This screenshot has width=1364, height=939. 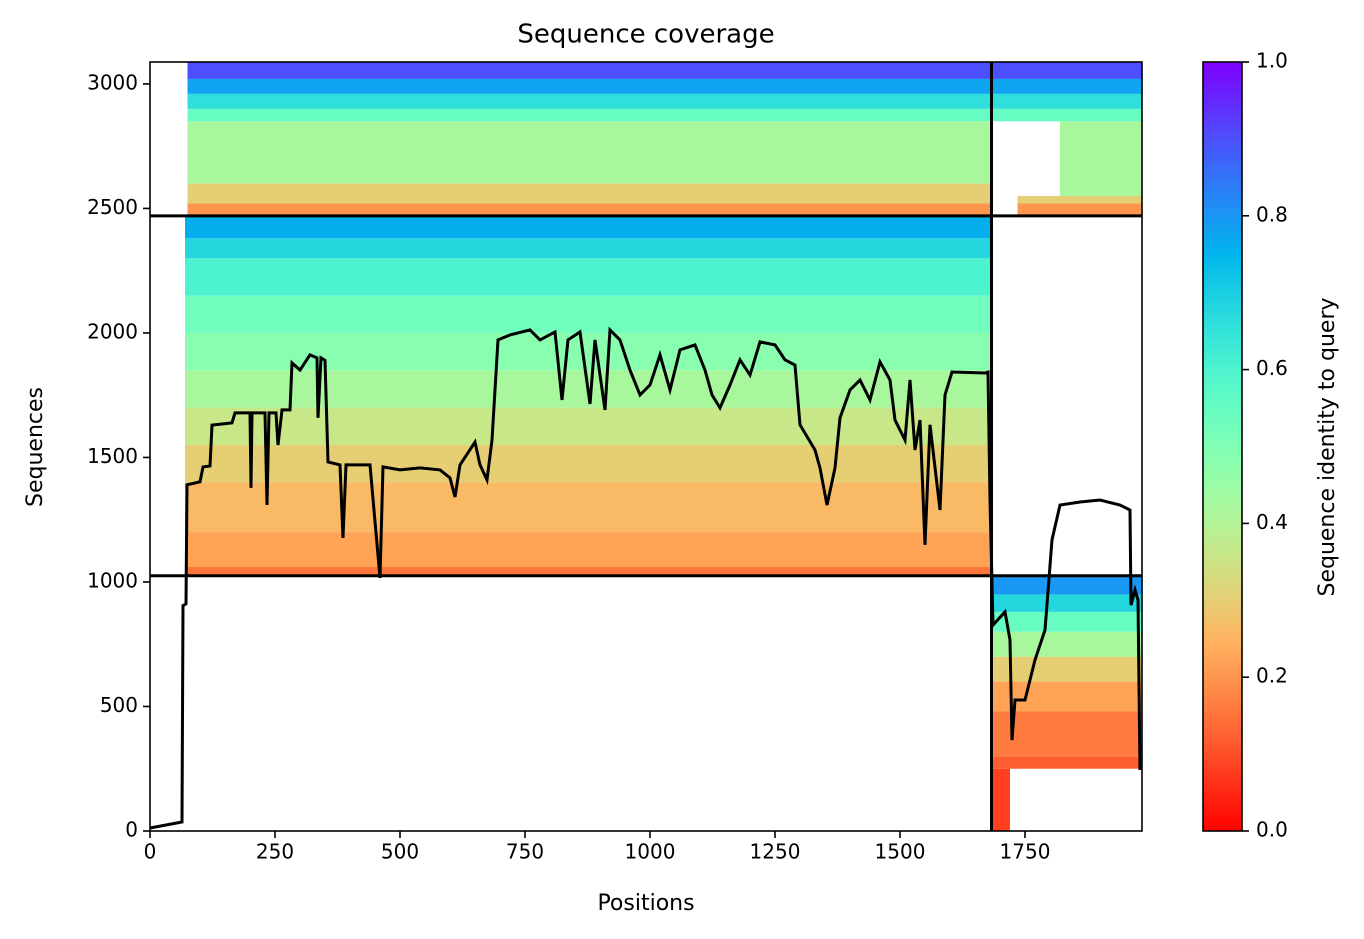 I want to click on chart-title: Sequence coverage, so click(x=645, y=35).